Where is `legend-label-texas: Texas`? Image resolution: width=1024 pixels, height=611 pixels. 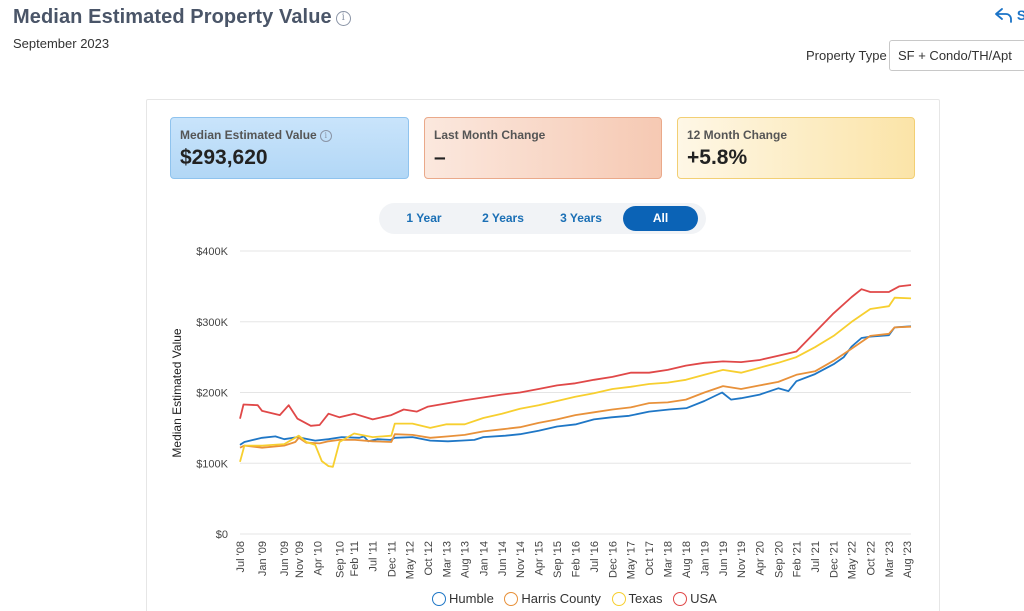 legend-label-texas: Texas is located at coordinates (645, 598).